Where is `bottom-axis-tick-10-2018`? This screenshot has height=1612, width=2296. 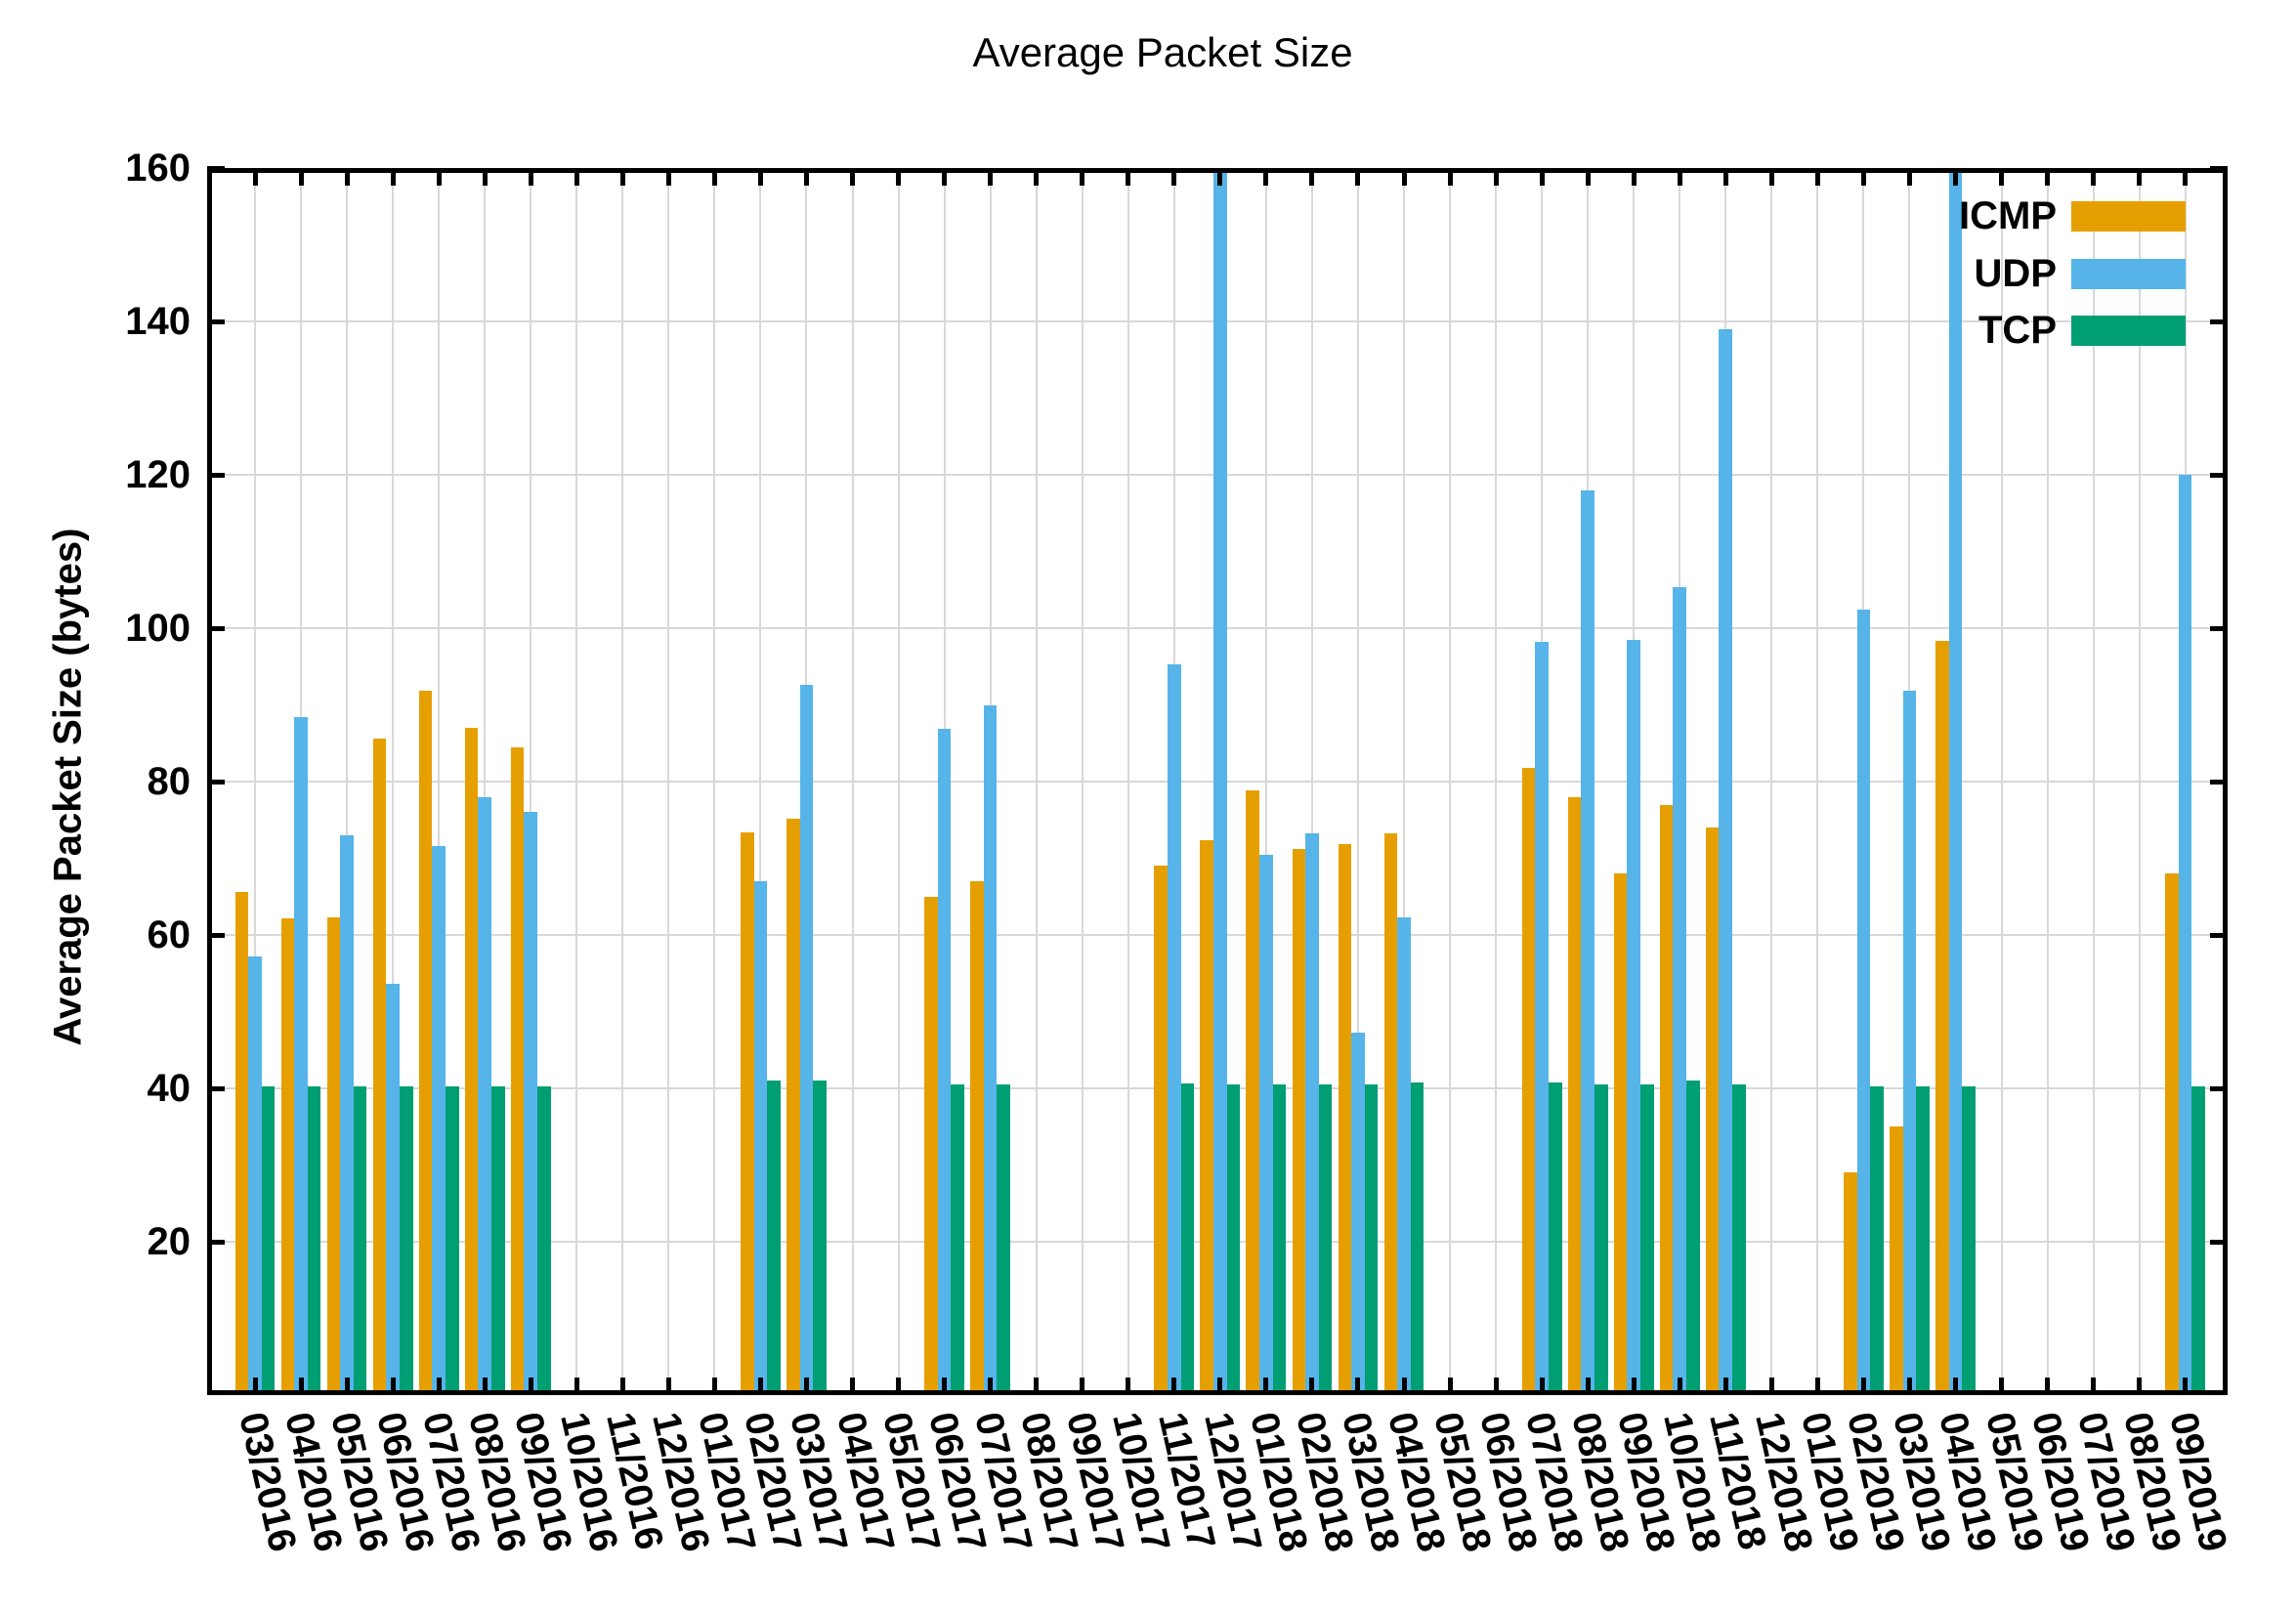 bottom-axis-tick-10-2018 is located at coordinates (1680, 1386).